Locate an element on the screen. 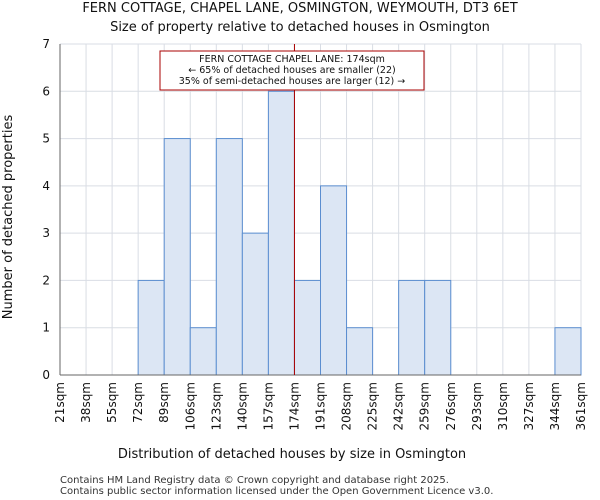 The image size is (600, 500). y-tick-label: 4 is located at coordinates (46, 186).